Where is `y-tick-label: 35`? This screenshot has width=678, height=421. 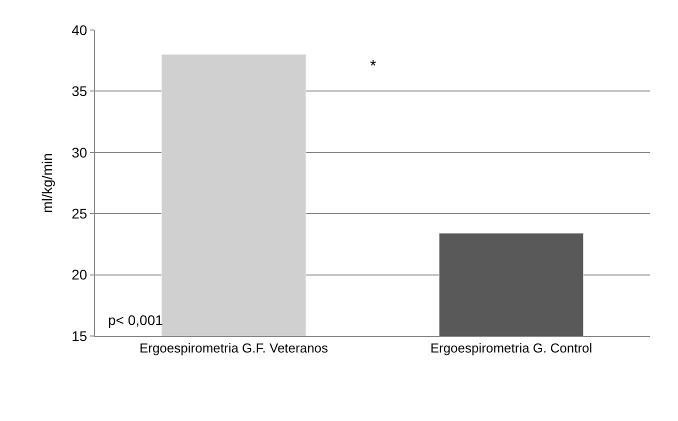 y-tick-label: 35 is located at coordinates (80, 91).